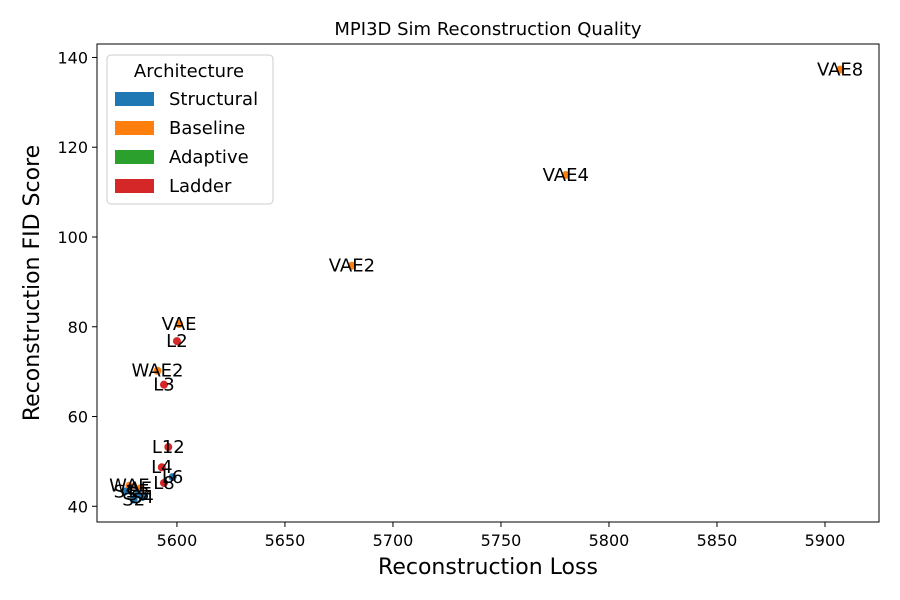 This screenshot has width=900, height=600. I want to click on data-point-label: VAE8, so click(840, 70).